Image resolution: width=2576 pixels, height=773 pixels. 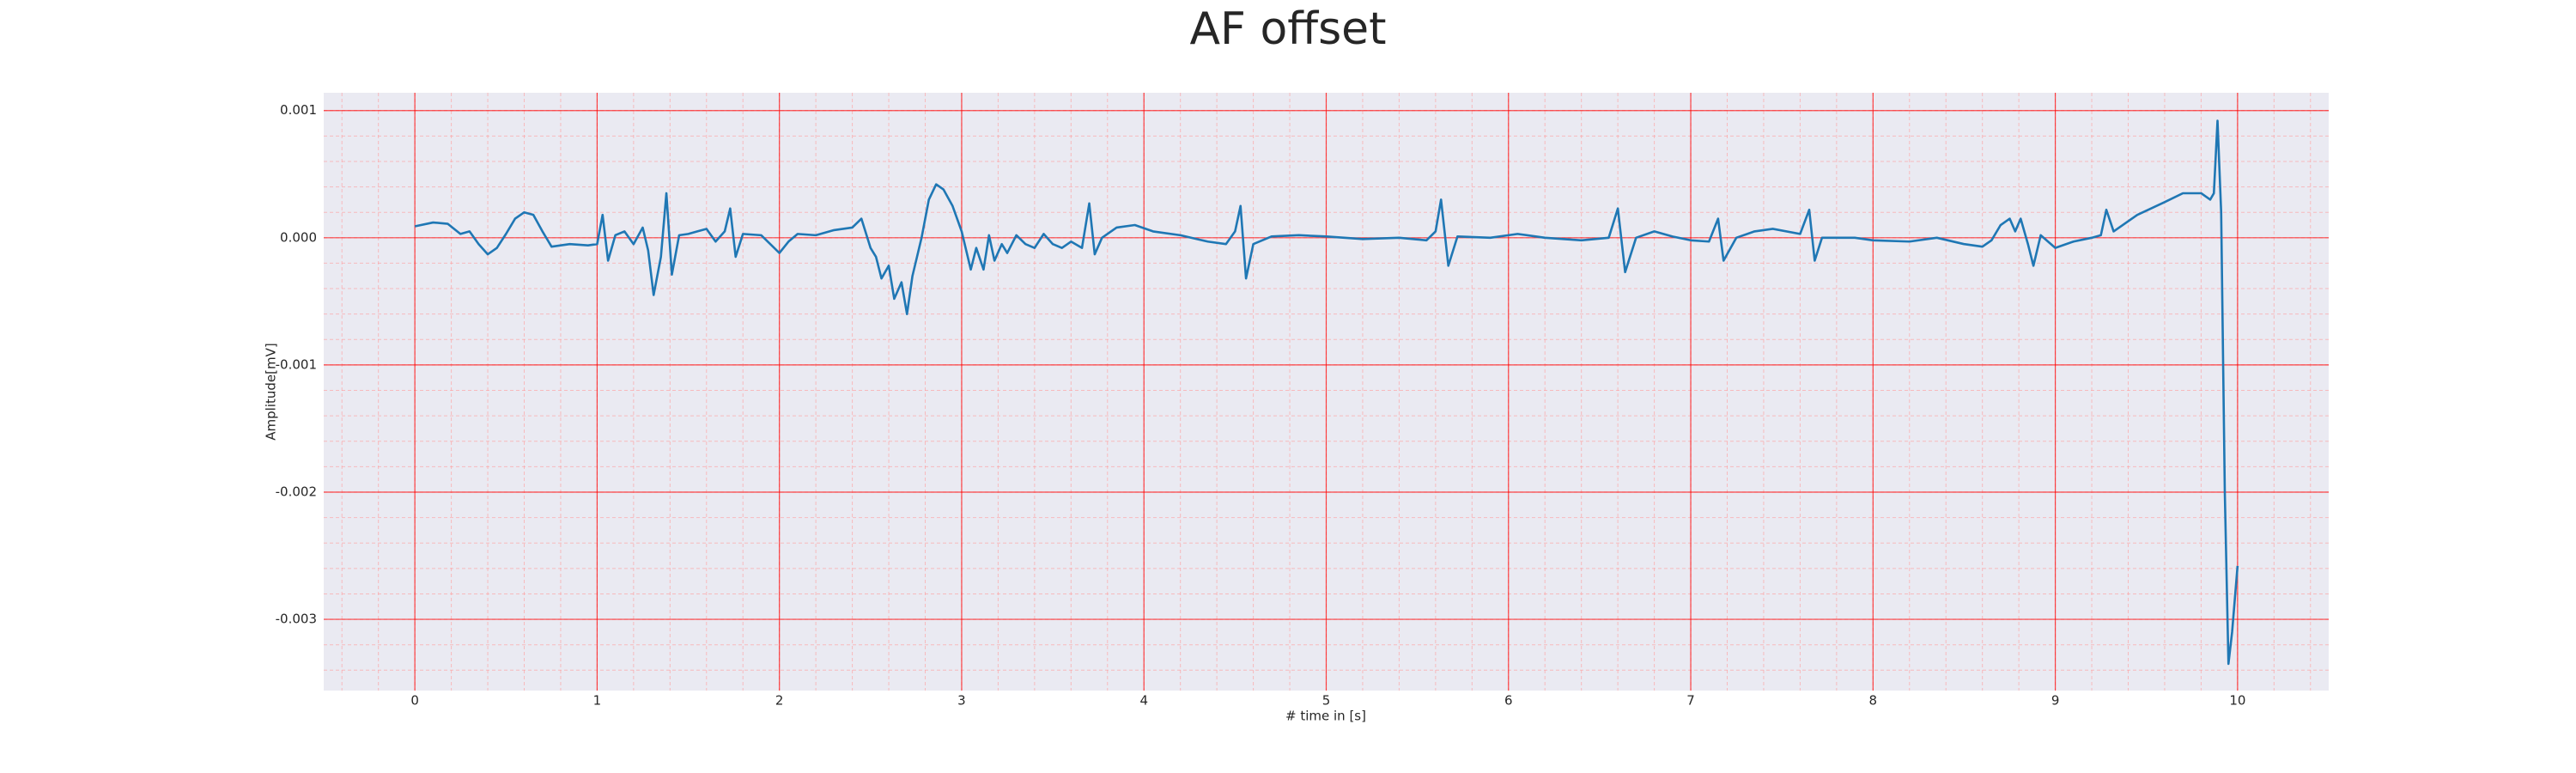 I want to click on y-axis-label: Amplitude[mV], so click(x=271, y=391).